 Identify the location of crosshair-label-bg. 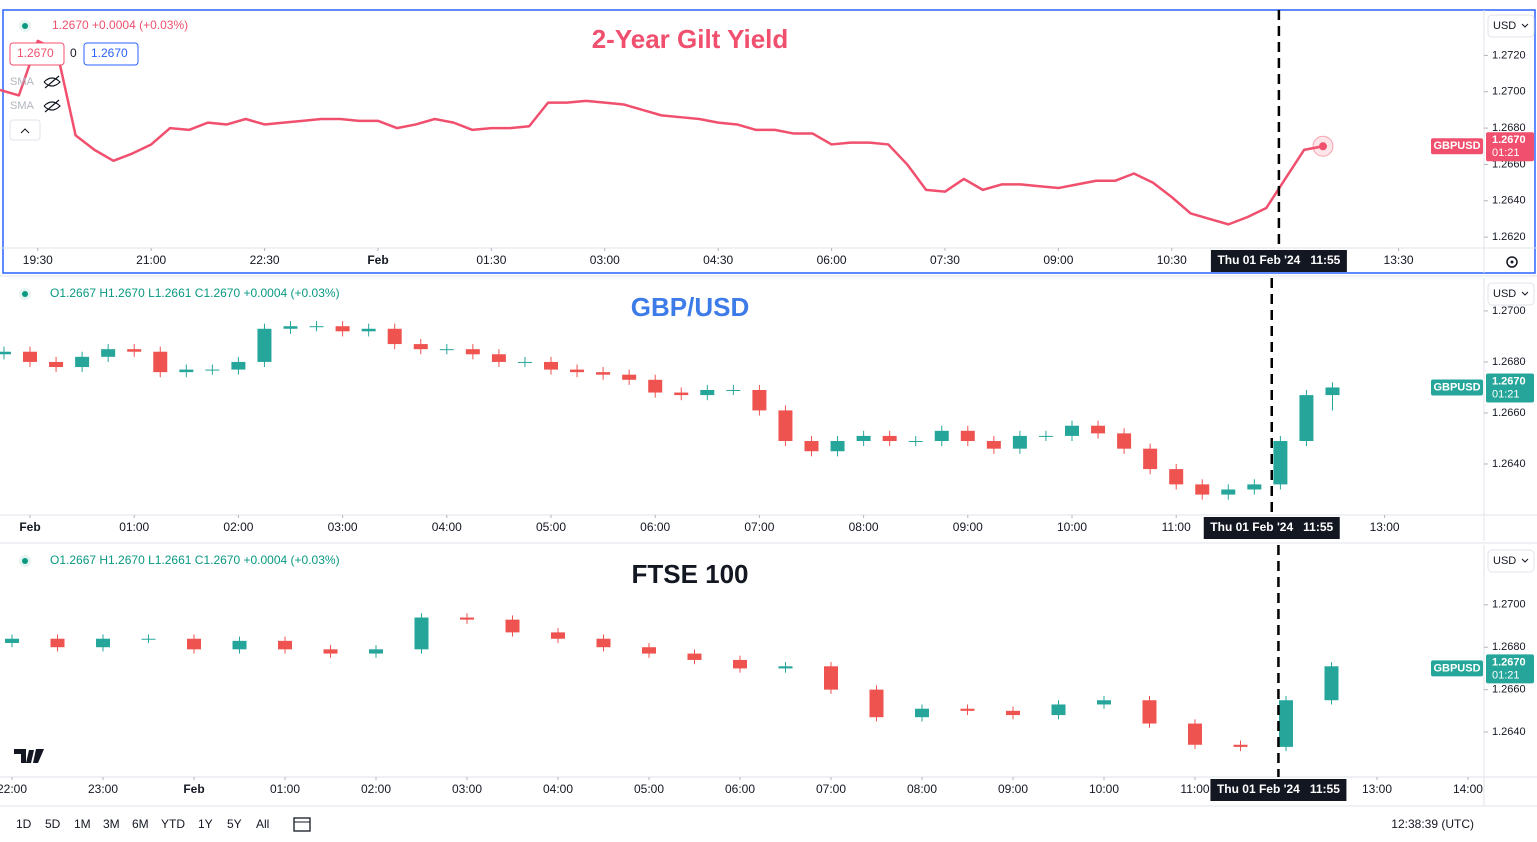
(1271, 528).